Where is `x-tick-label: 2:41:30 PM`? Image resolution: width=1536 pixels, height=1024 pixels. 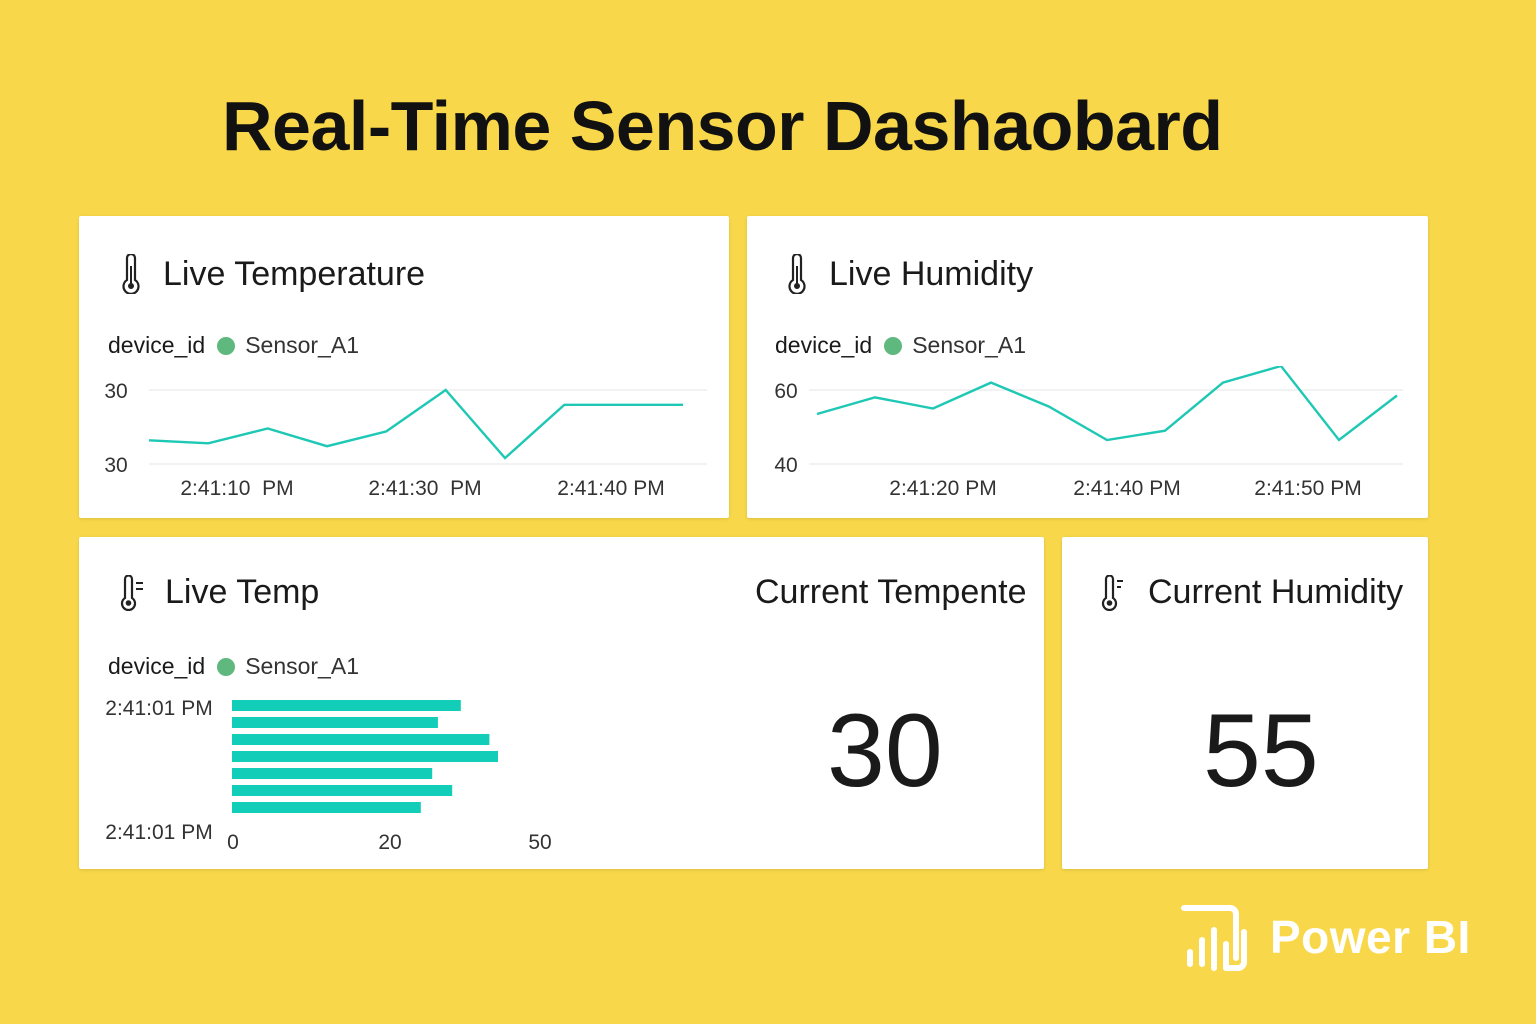 x-tick-label: 2:41:30 PM is located at coordinates (424, 488).